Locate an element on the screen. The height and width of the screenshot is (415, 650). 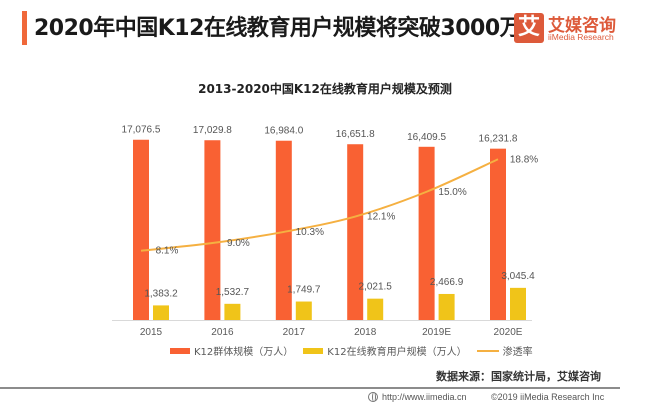
x-tick-label: 2015 is located at coordinates (151, 332).